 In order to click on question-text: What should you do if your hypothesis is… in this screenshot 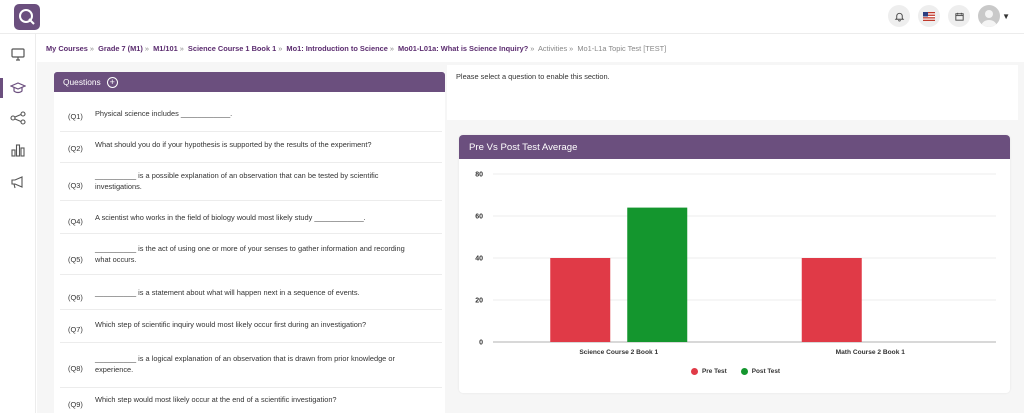, I will do `click(233, 144)`.